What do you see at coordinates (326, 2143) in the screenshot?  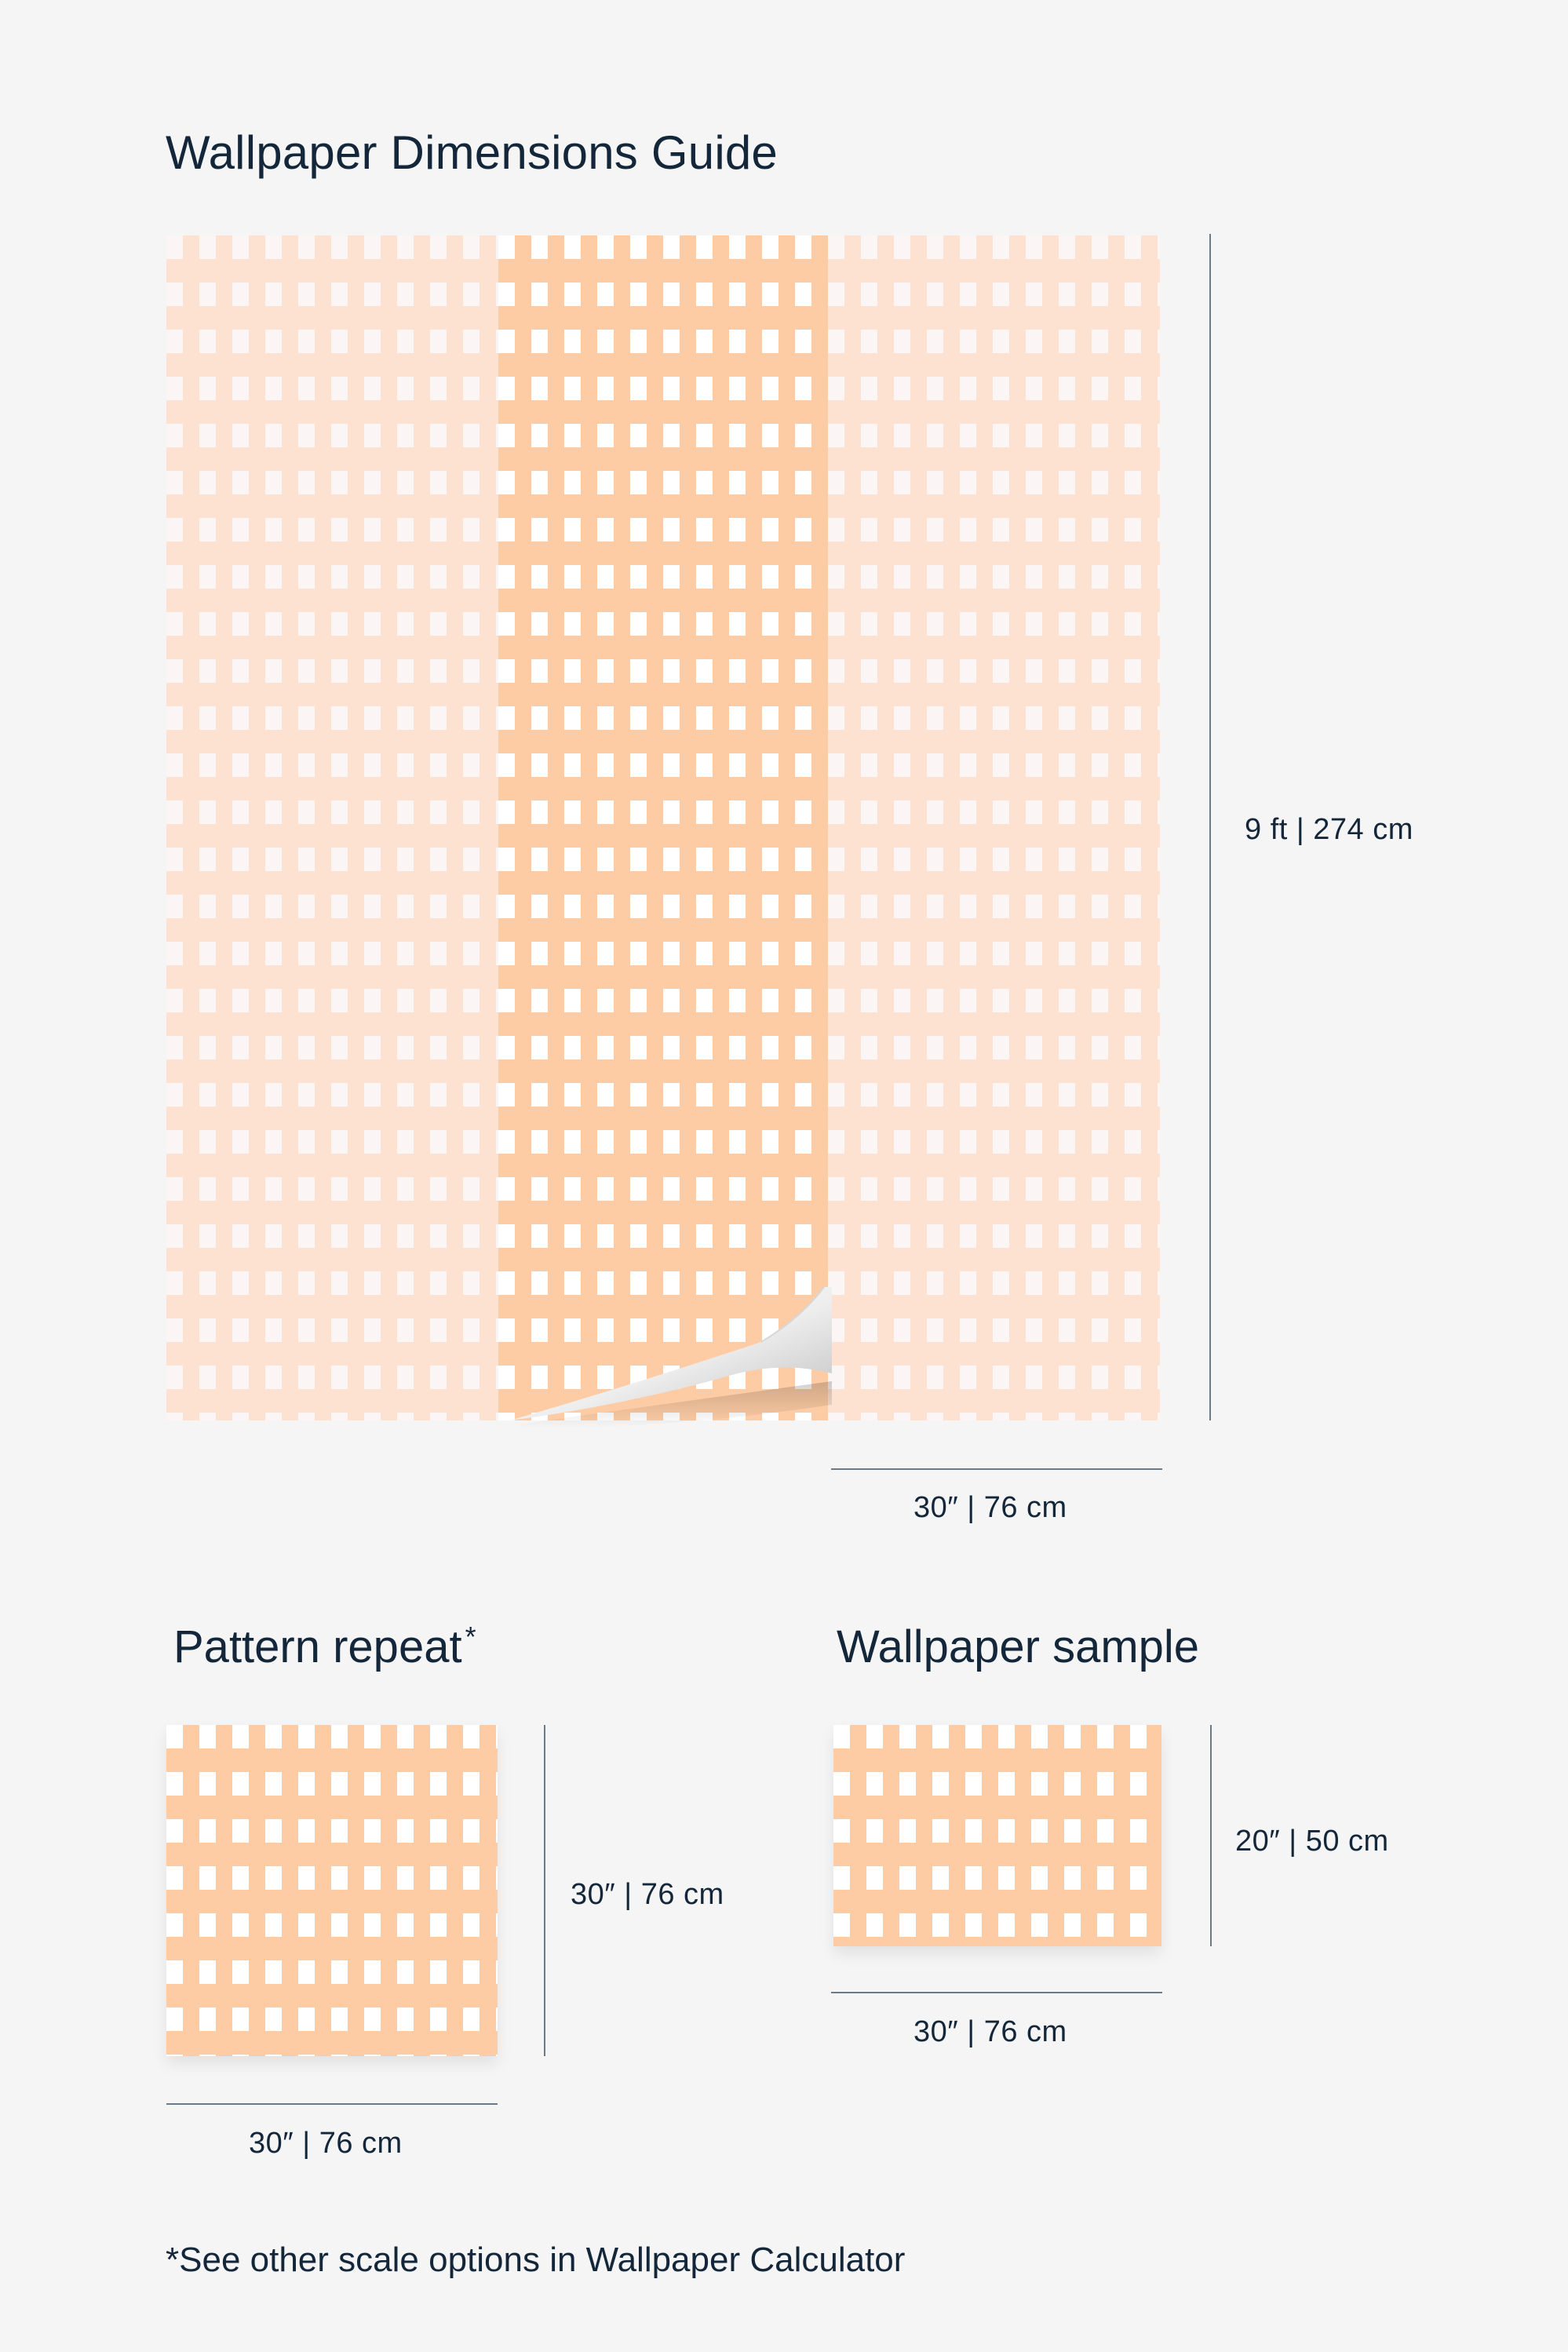 I see `pattern-repeat-width-label: 30″ | 76 cm` at bounding box center [326, 2143].